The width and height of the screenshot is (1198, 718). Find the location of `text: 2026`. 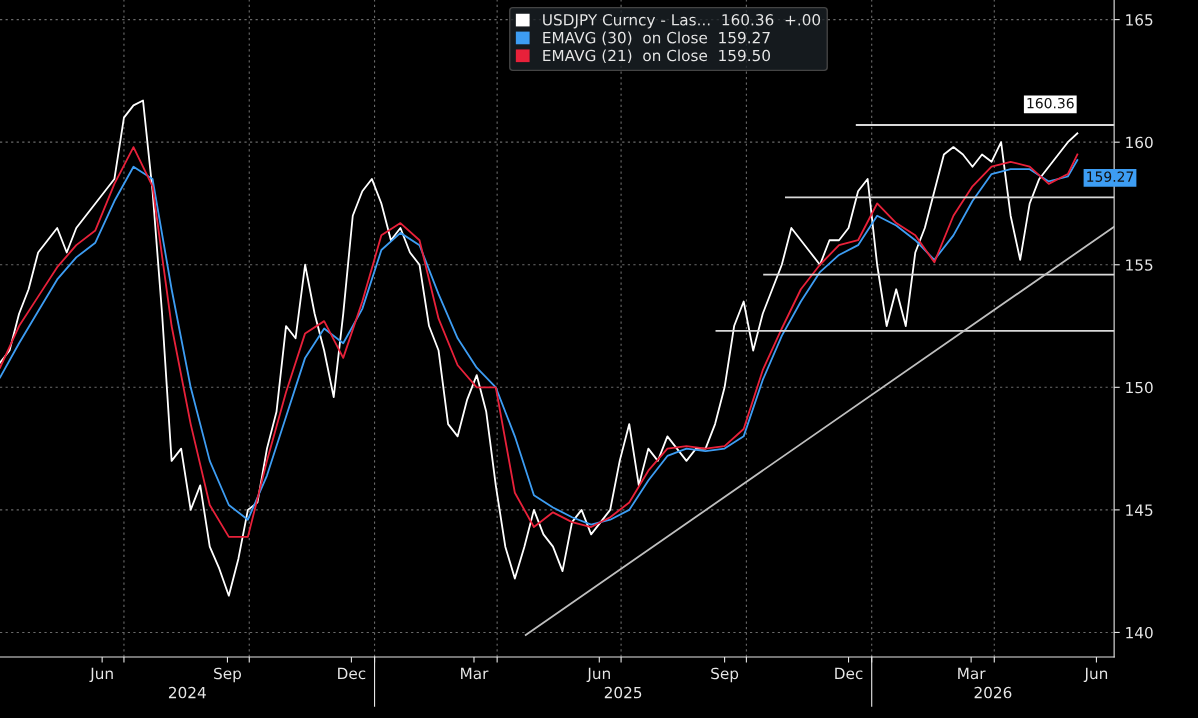

text: 2026 is located at coordinates (993, 692).